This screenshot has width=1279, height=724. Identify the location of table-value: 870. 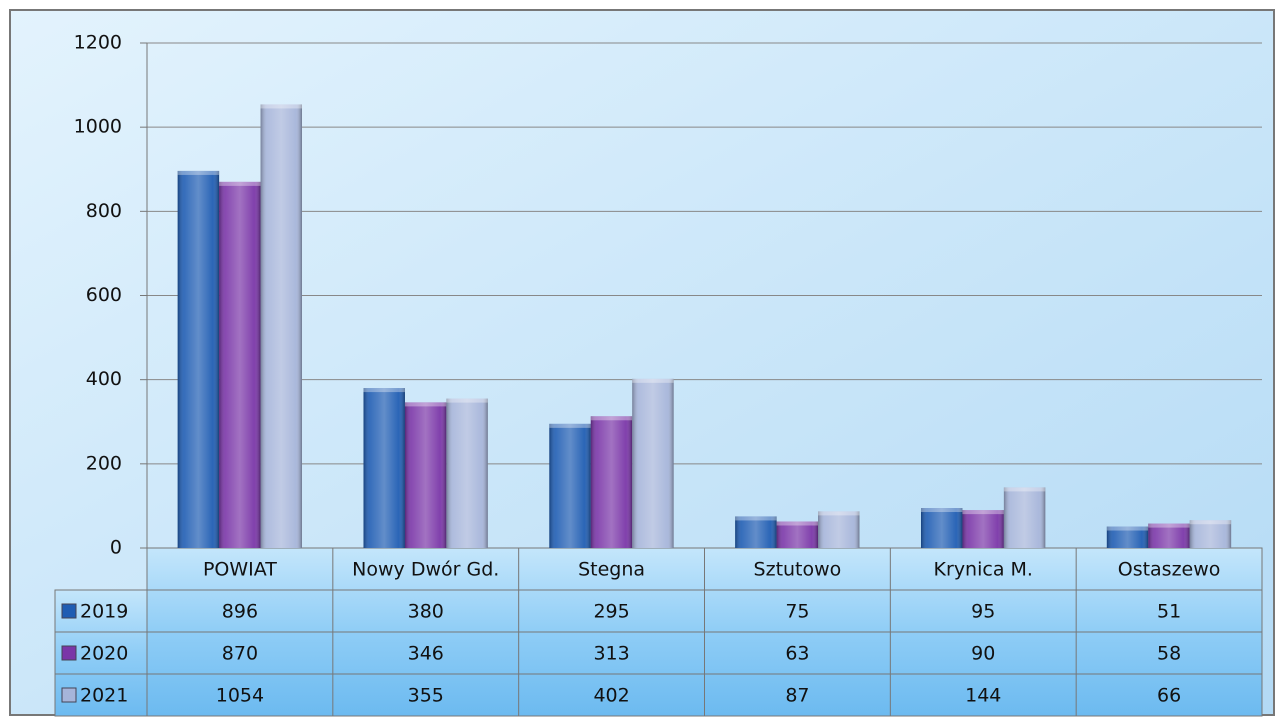
(240, 654).